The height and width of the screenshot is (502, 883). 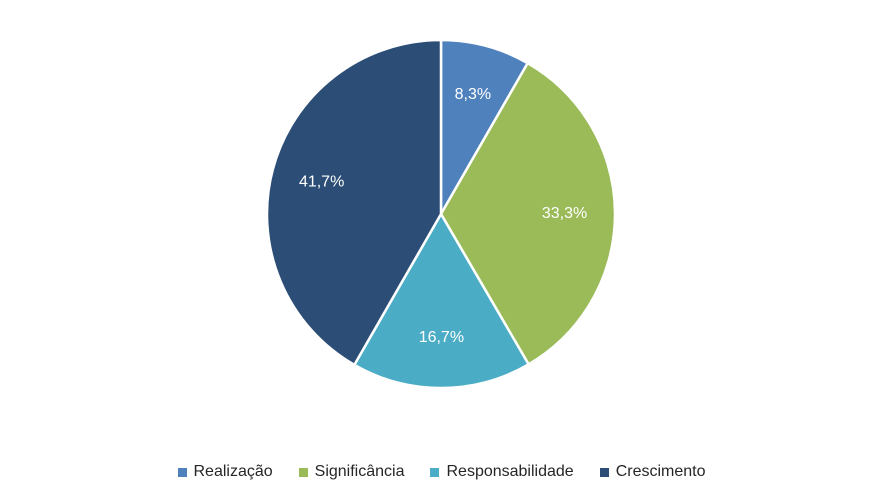 What do you see at coordinates (354, 202) in the screenshot?
I see `pie-slice-crescimento` at bounding box center [354, 202].